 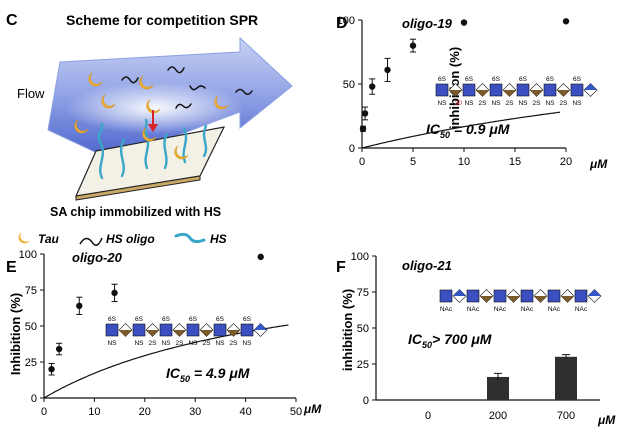 What do you see at coordinates (312, 409) in the screenshot?
I see `panel-e-xunit: μM` at bounding box center [312, 409].